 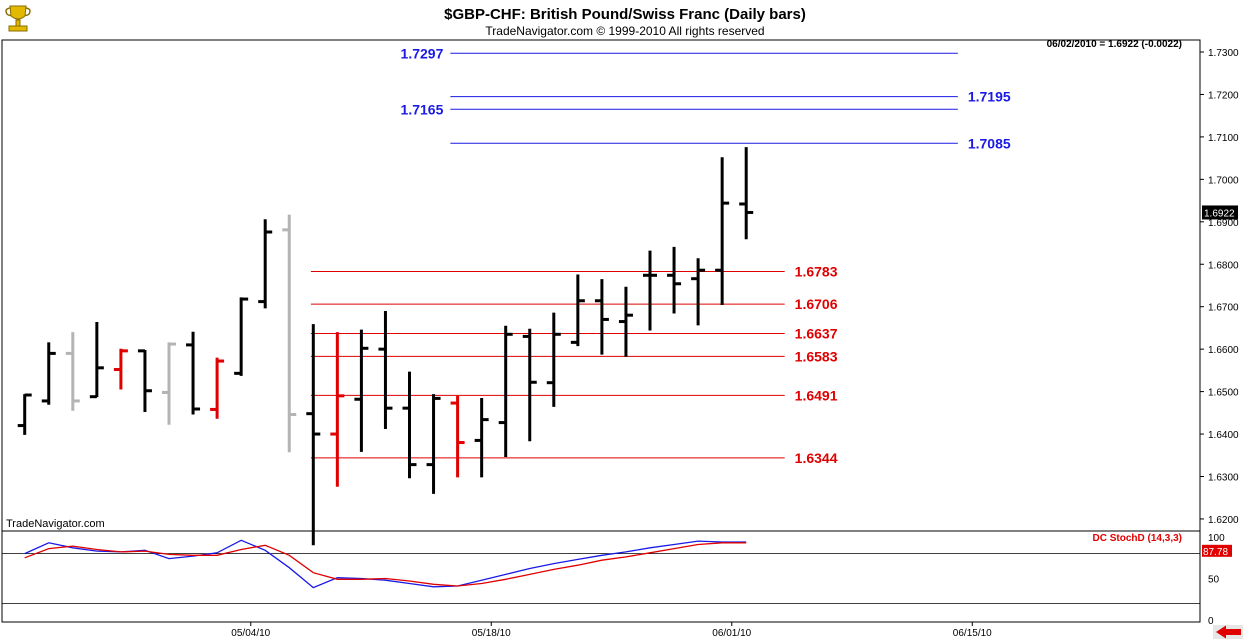 I want to click on watermark: TradeNavigator.com, so click(x=55, y=524).